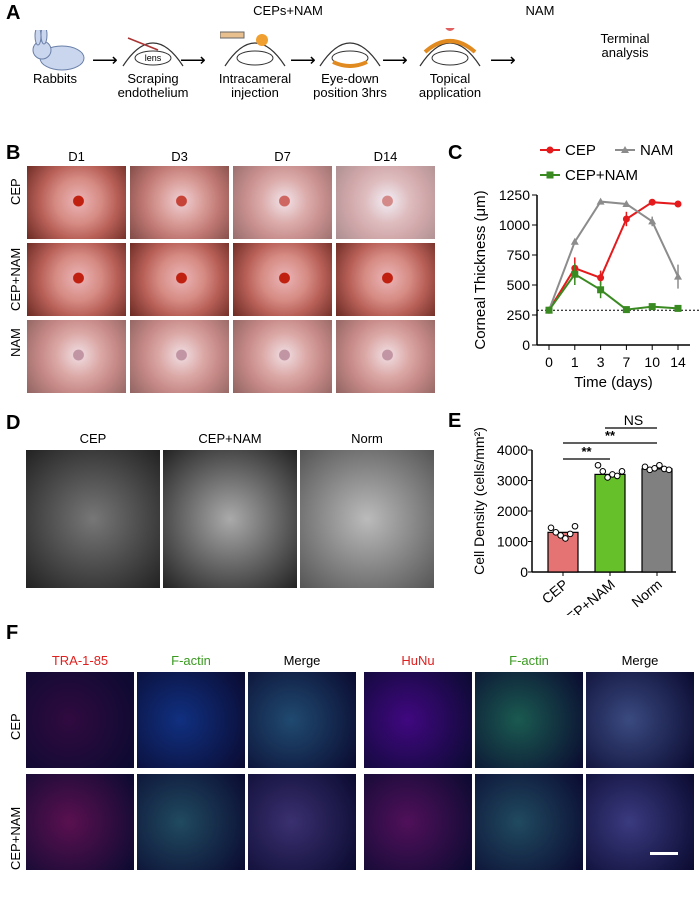  I want to click on step-label: Topical application, so click(450, 85).